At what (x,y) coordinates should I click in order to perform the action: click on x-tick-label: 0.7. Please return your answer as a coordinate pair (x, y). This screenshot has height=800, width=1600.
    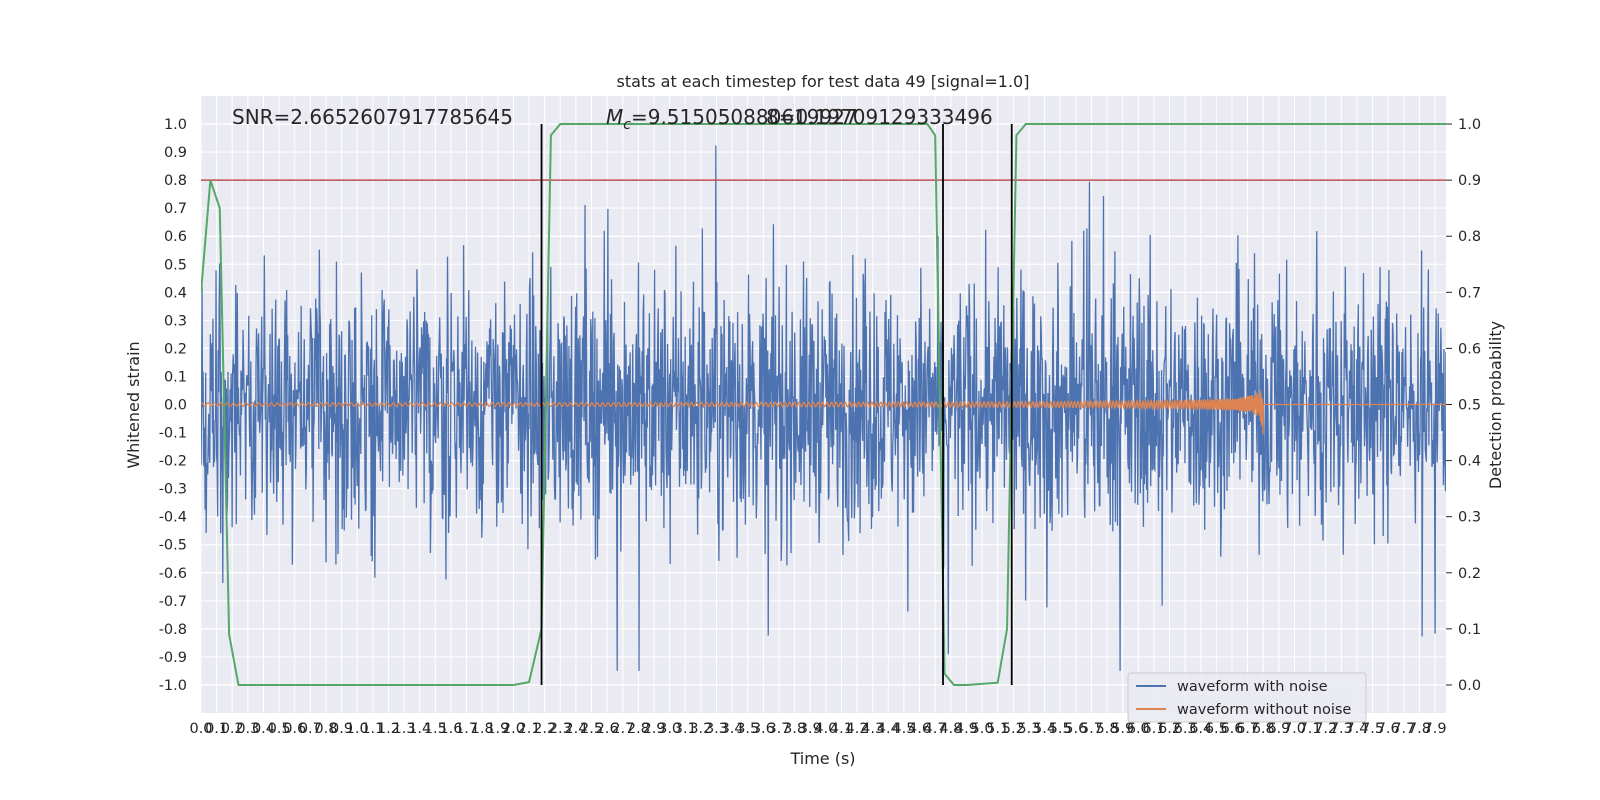
    Looking at the image, I should click on (310, 729).